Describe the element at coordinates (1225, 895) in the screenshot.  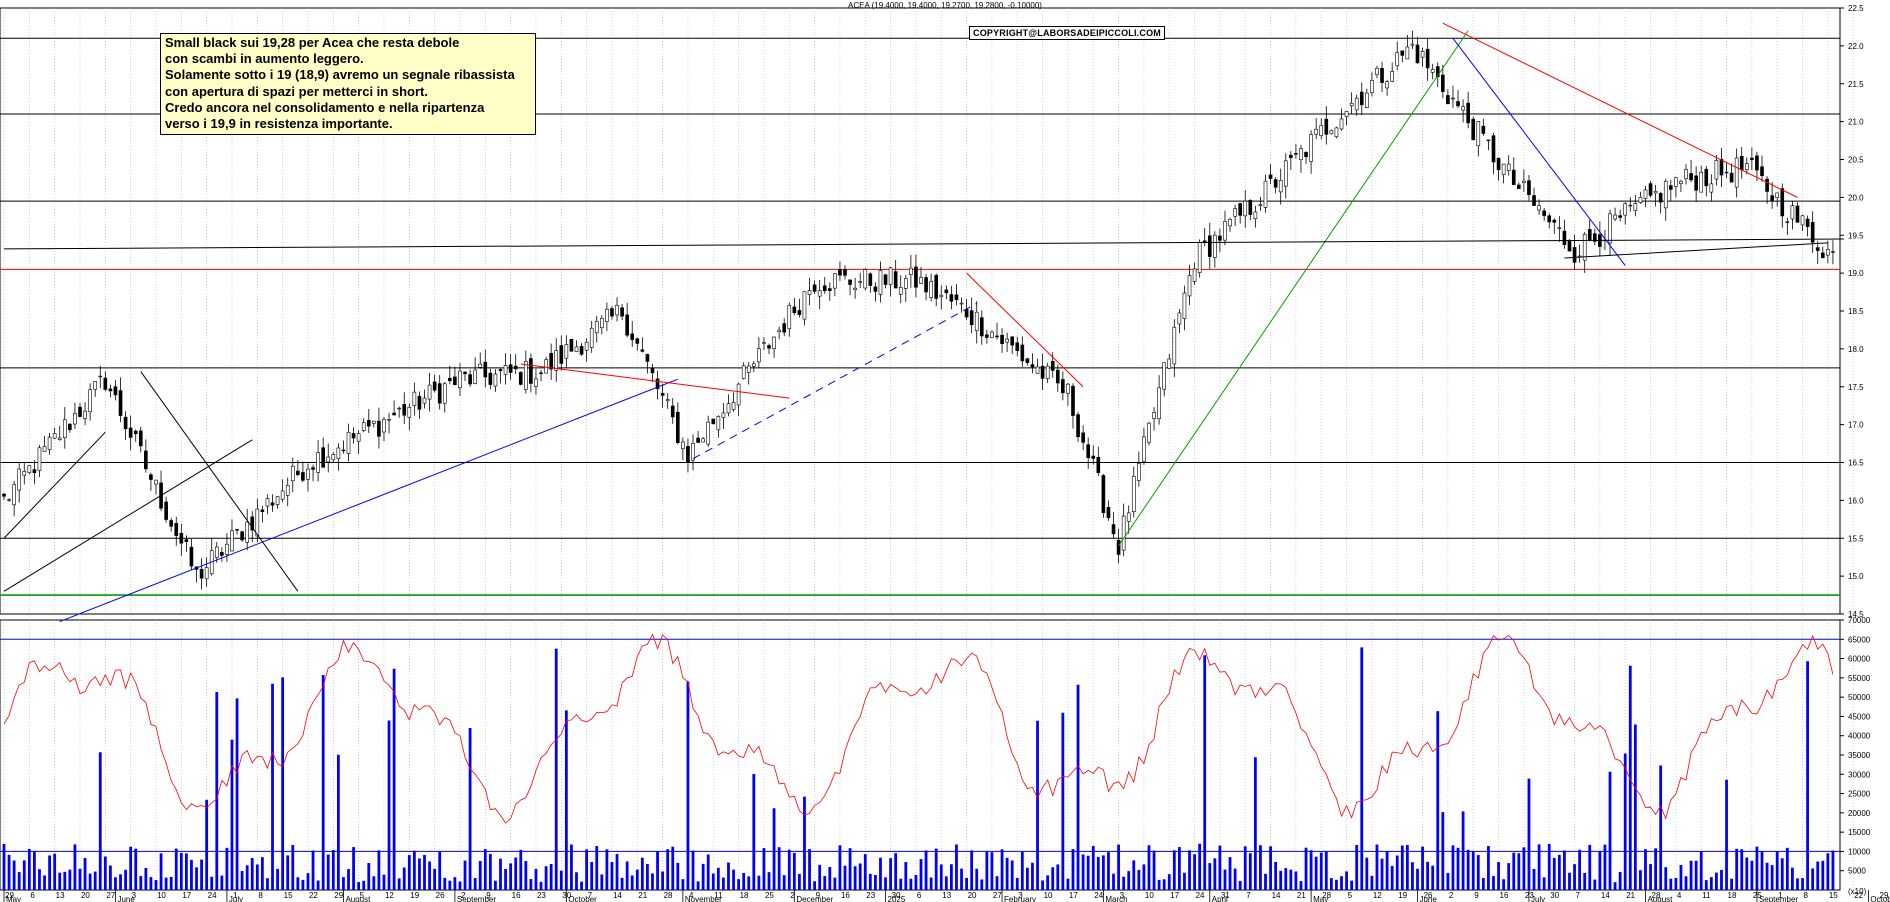
I see `day-tick-label: 31` at that location.